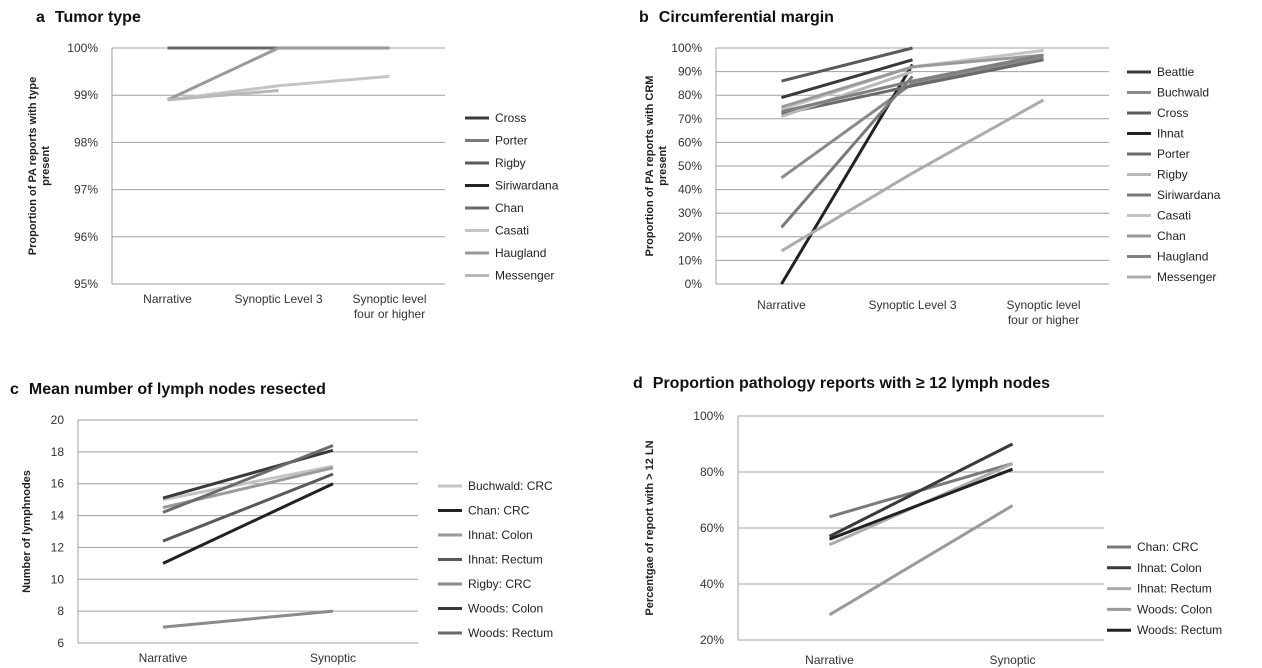 Image resolution: width=1262 pixels, height=668 pixels. What do you see at coordinates (177, 389) in the screenshot?
I see `panel-title-text: Mean number of lymph nodes resected` at bounding box center [177, 389].